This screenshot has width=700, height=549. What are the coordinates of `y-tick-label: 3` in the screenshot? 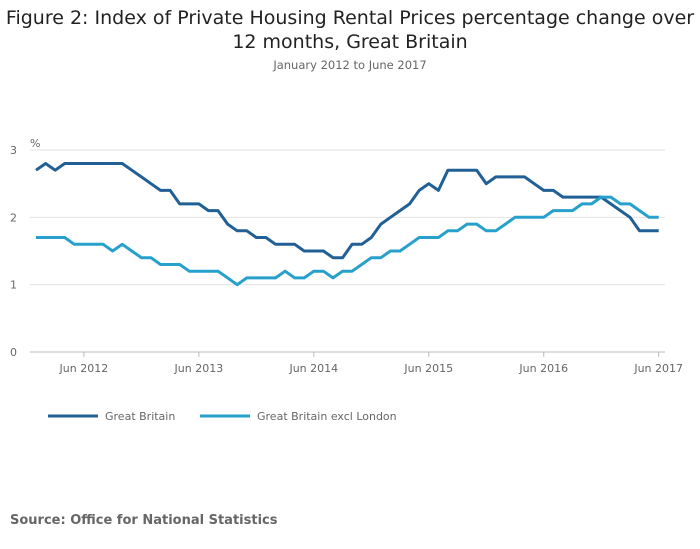 It's located at (13, 150).